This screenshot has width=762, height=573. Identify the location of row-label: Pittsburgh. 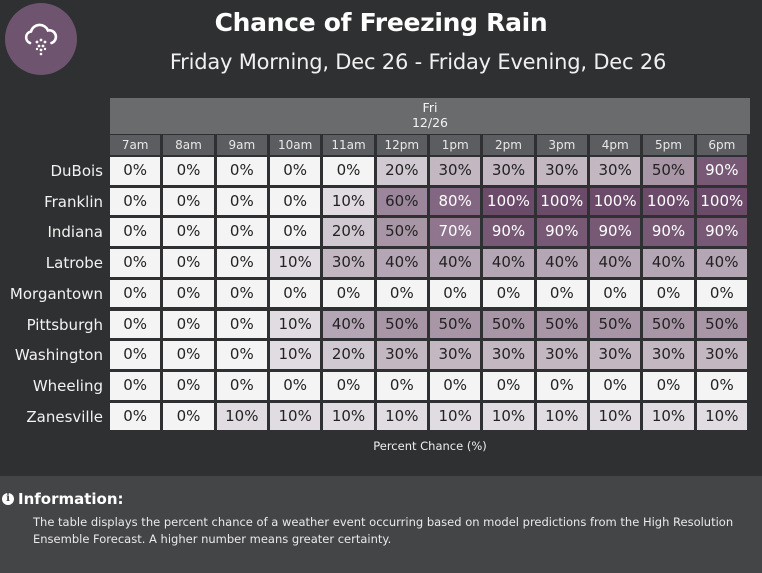
(64, 324).